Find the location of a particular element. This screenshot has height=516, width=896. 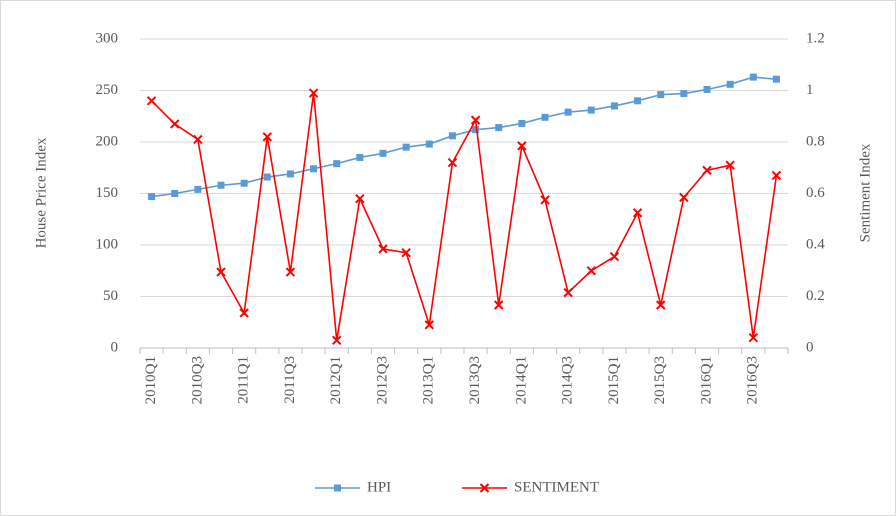

y-tick-label: 100 is located at coordinates (107, 244).